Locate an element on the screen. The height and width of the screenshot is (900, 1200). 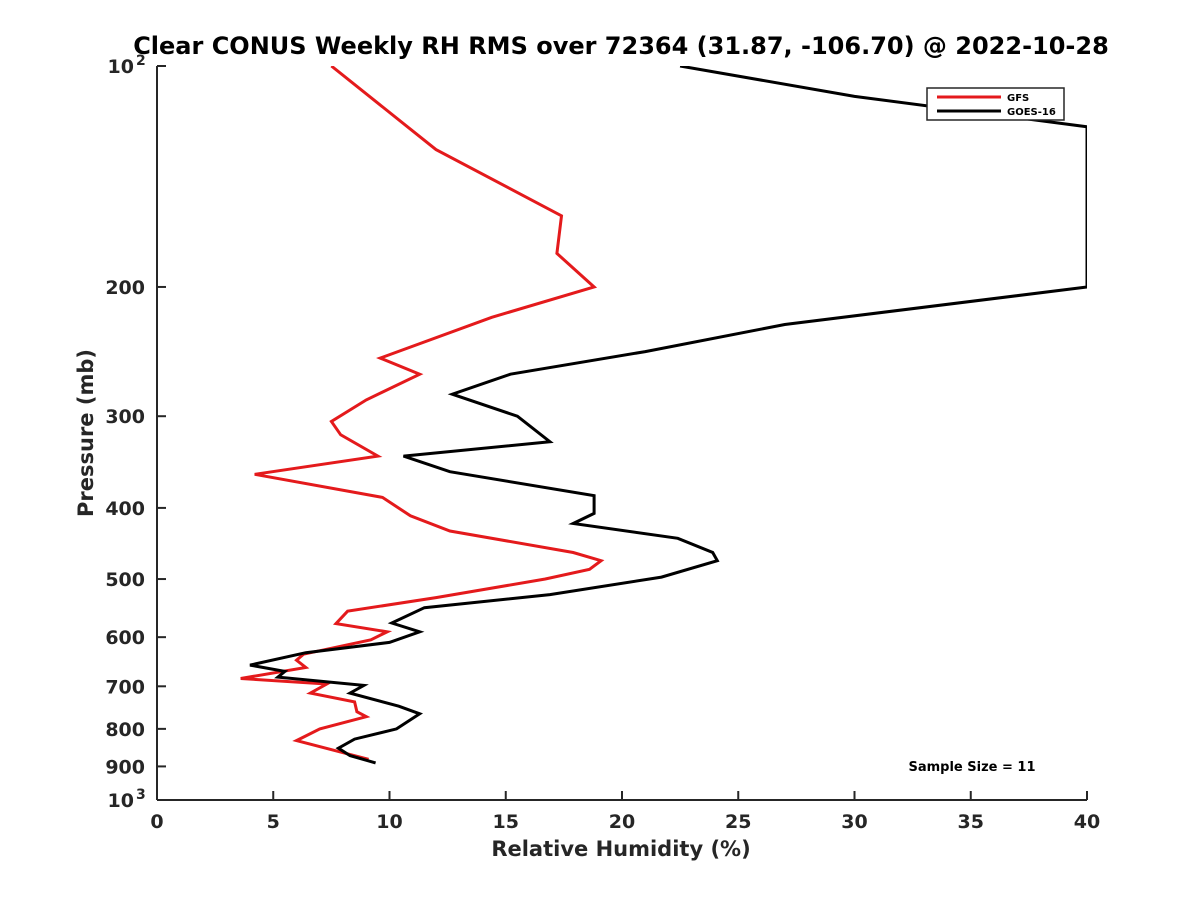
y-tick-label: 500 is located at coordinates (125, 580).